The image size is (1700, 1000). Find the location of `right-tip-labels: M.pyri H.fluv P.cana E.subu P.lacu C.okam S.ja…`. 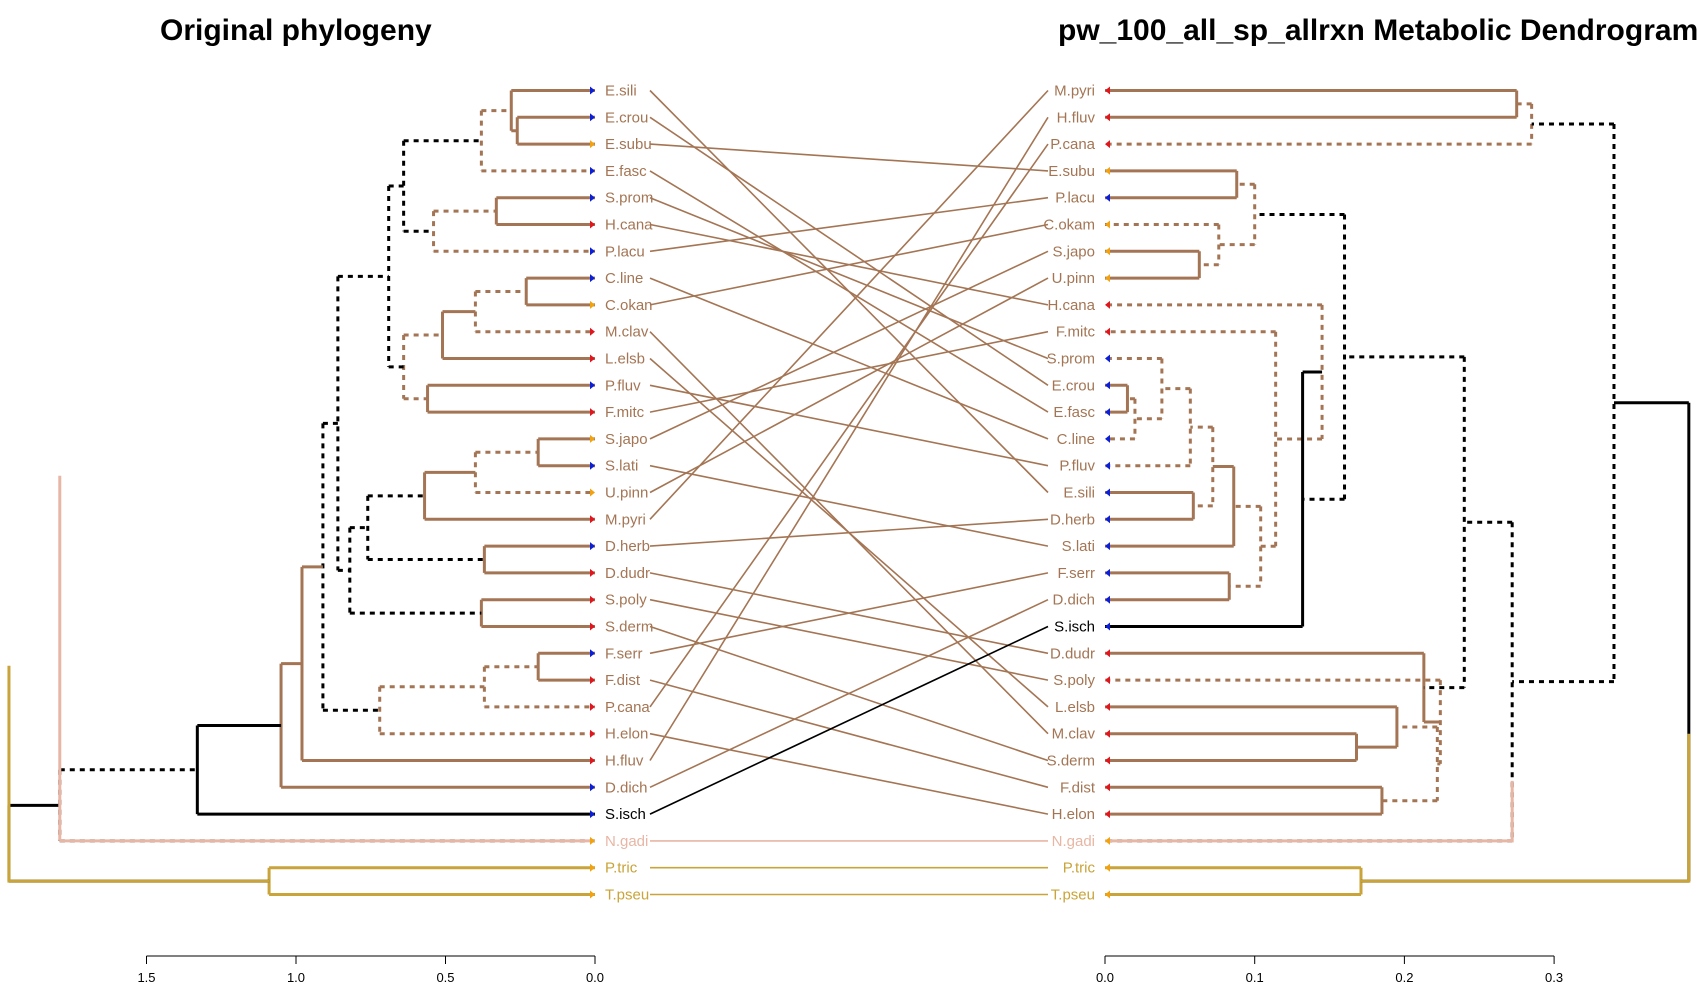

right-tip-labels: M.pyri H.fluv P.cana E.subu P.lacu C.okam S.ja… is located at coordinates (1076, 493).